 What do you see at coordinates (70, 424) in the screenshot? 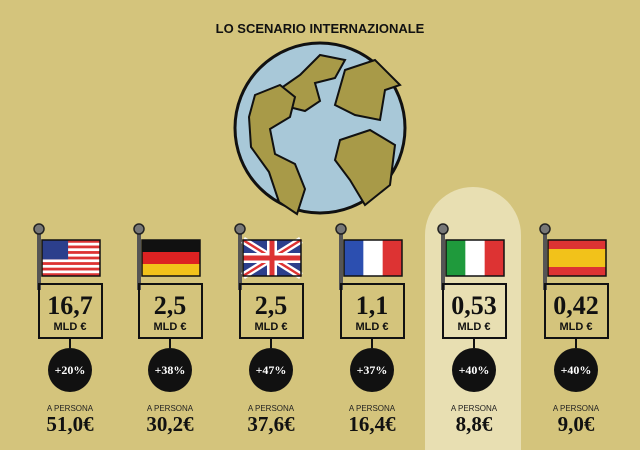
I see `per-person: 51,0€` at bounding box center [70, 424].